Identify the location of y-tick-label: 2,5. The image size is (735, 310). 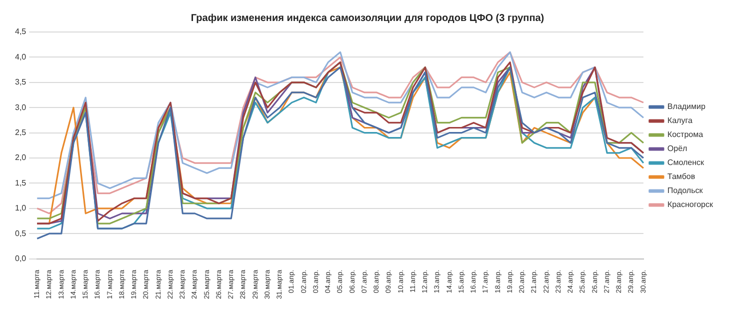
(20, 133).